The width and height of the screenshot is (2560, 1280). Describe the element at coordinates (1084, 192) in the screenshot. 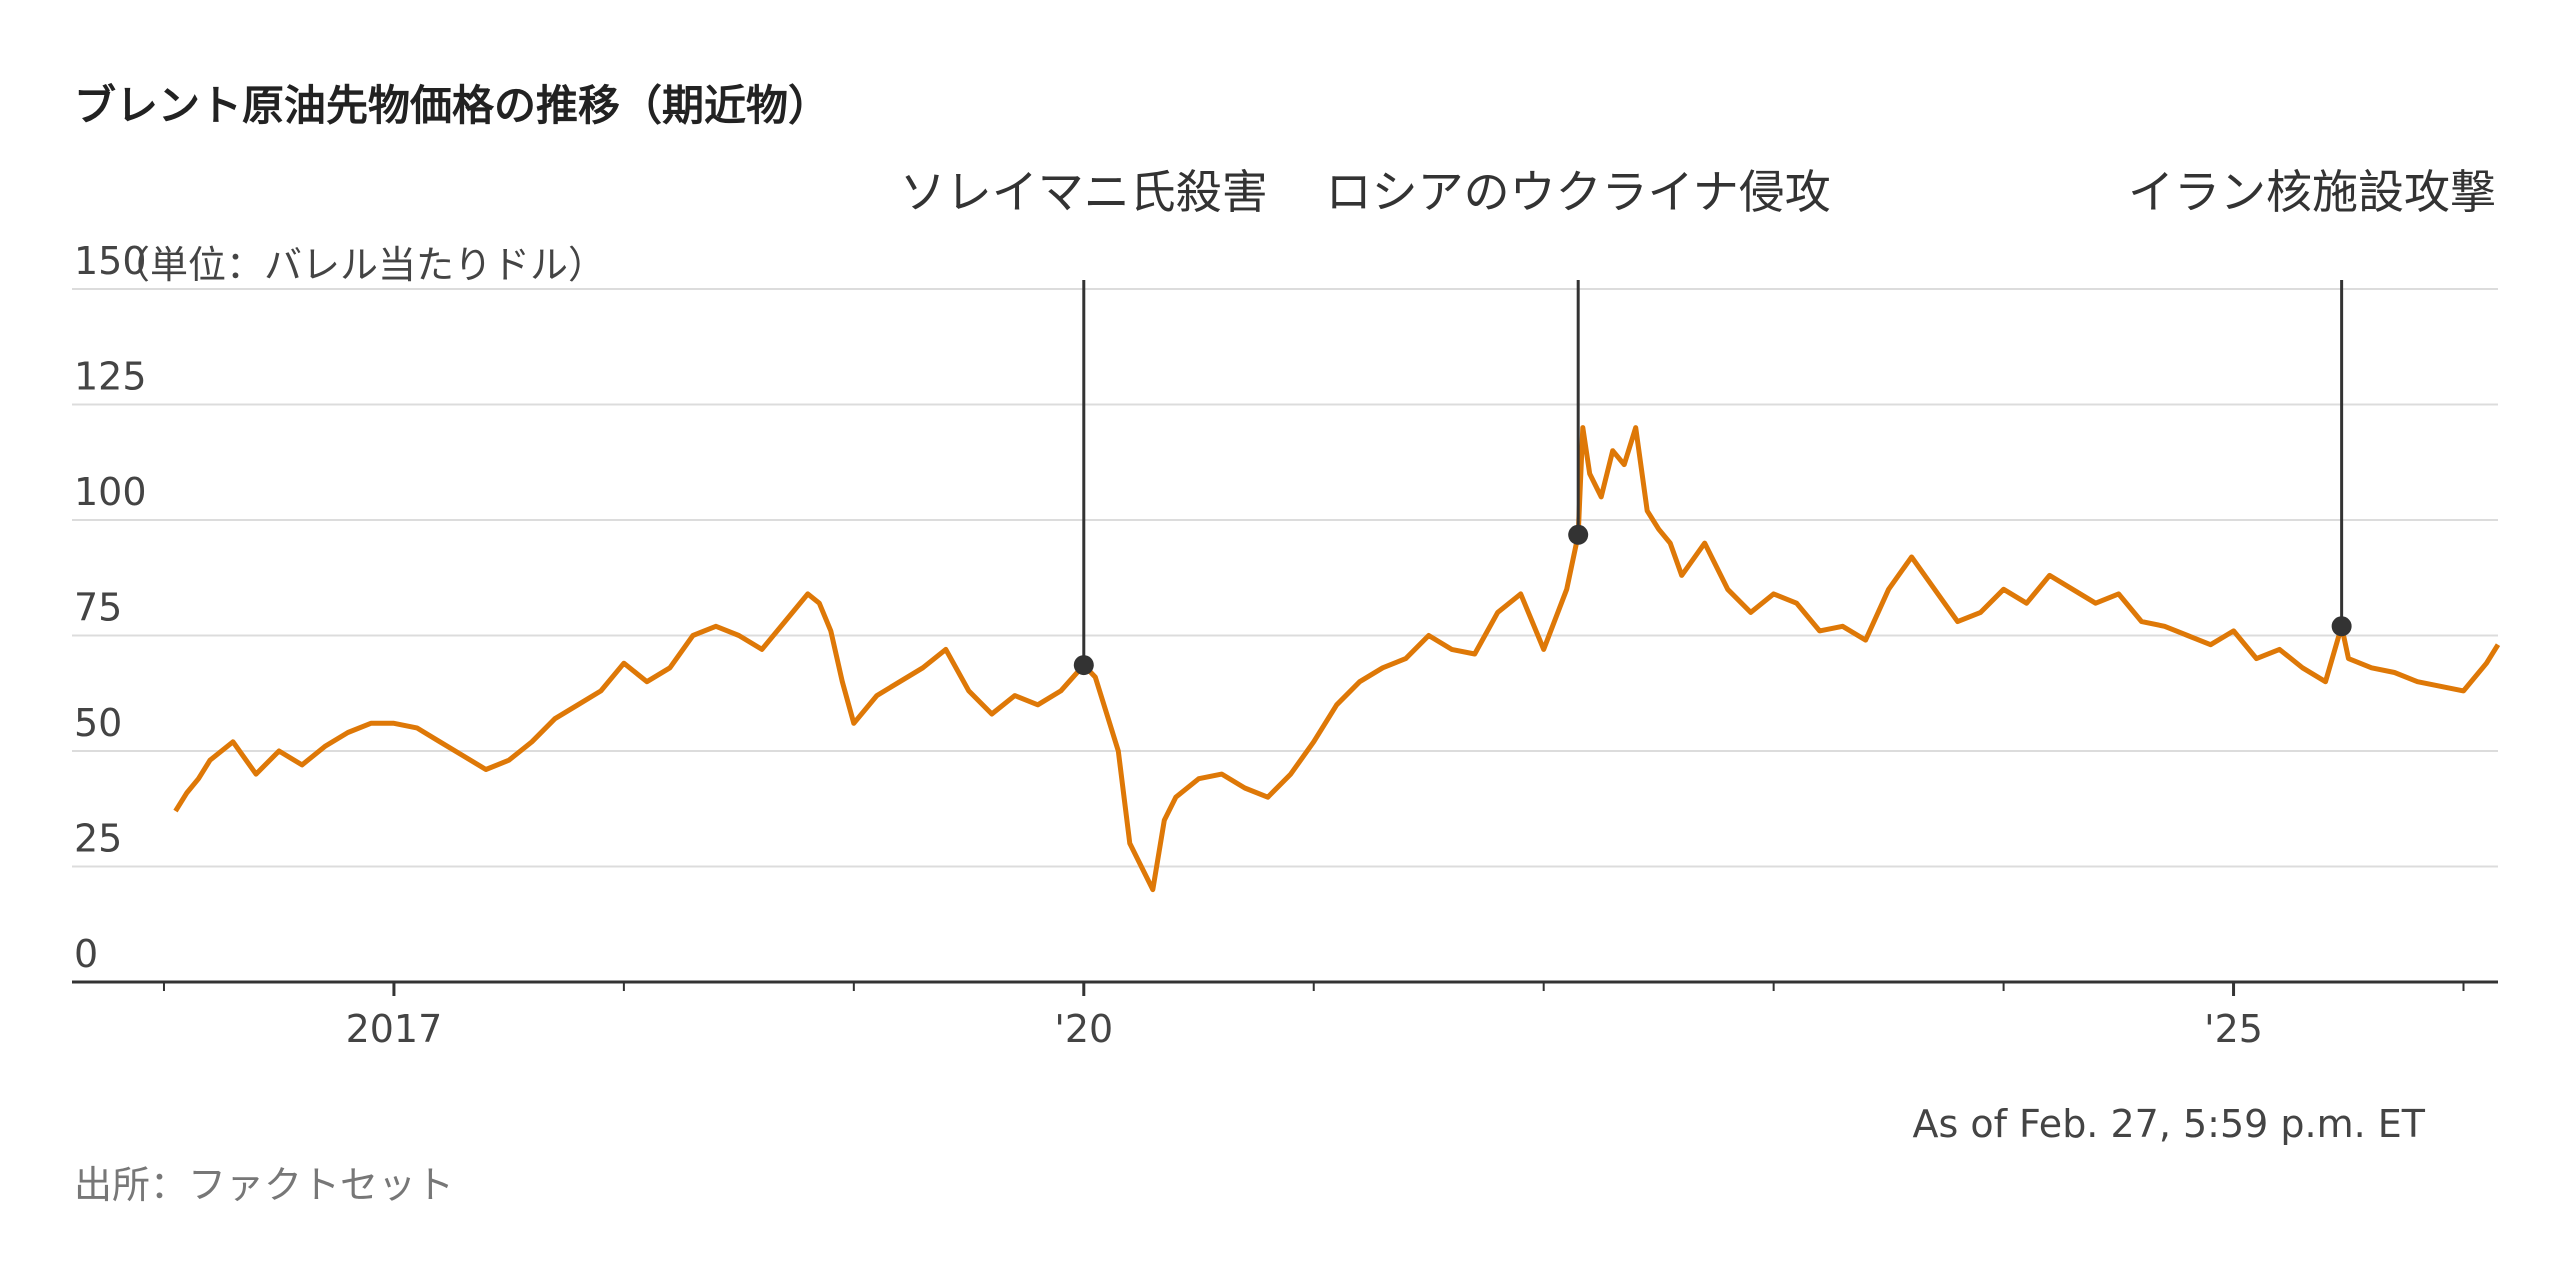

I see `annotation-label: ソレイマニ氏殺害` at that location.